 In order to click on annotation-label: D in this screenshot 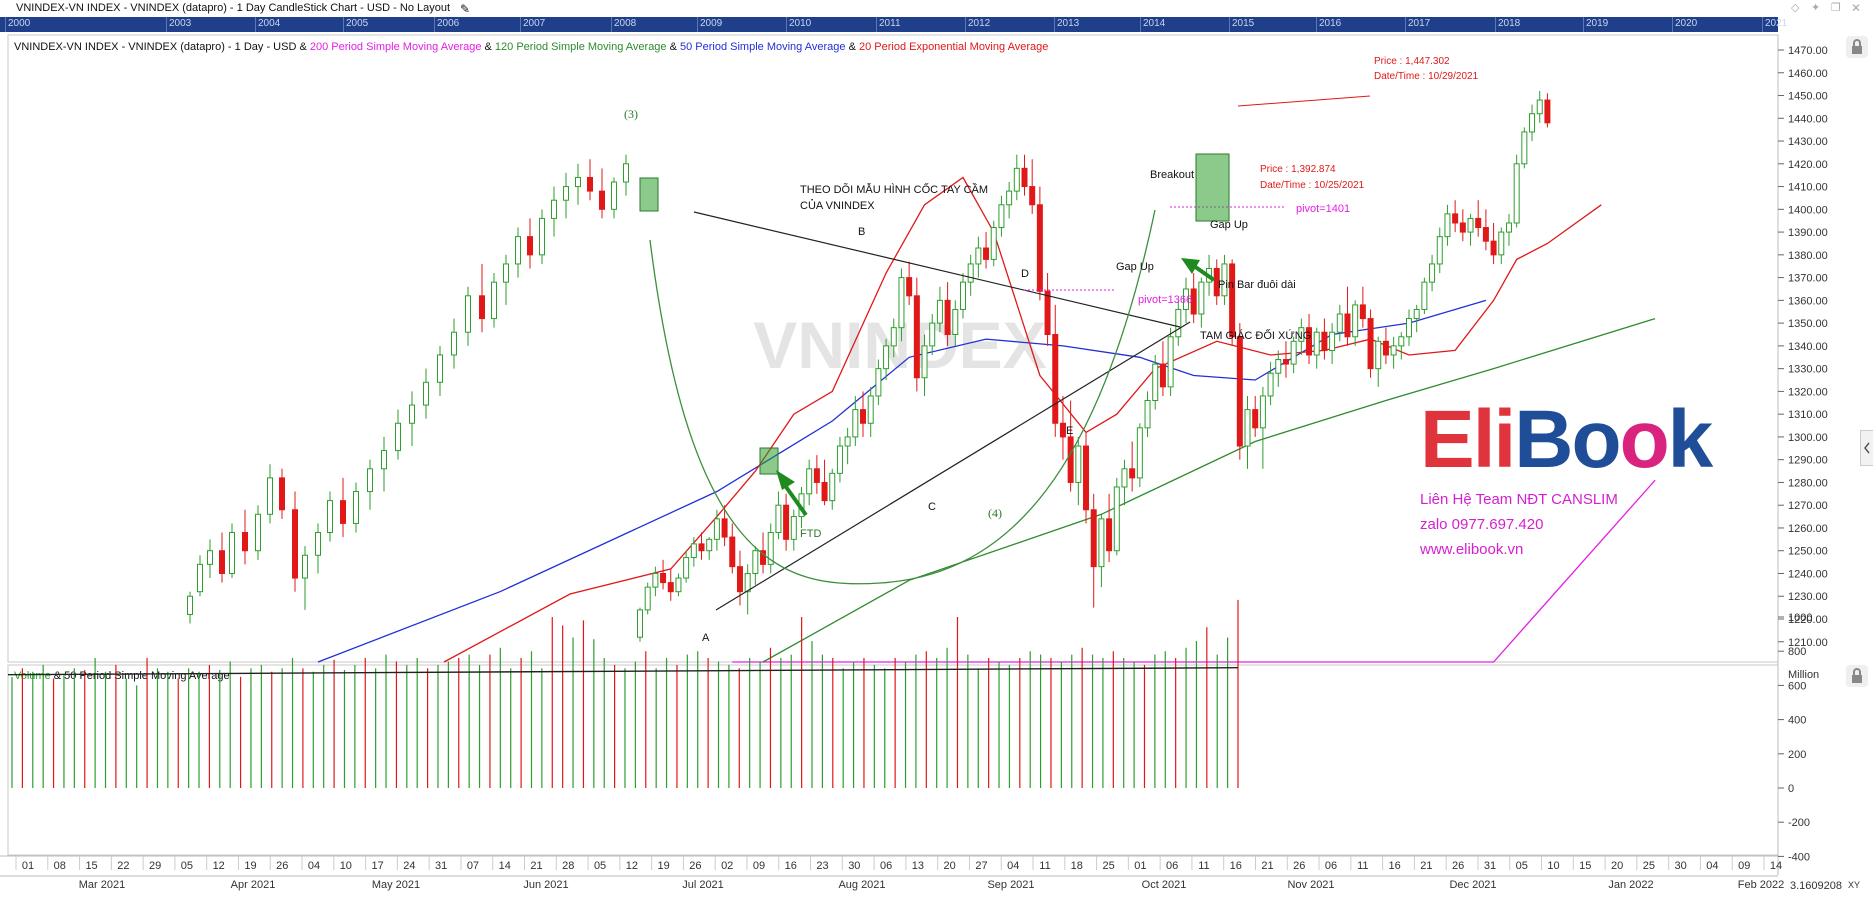, I will do `click(1025, 274)`.